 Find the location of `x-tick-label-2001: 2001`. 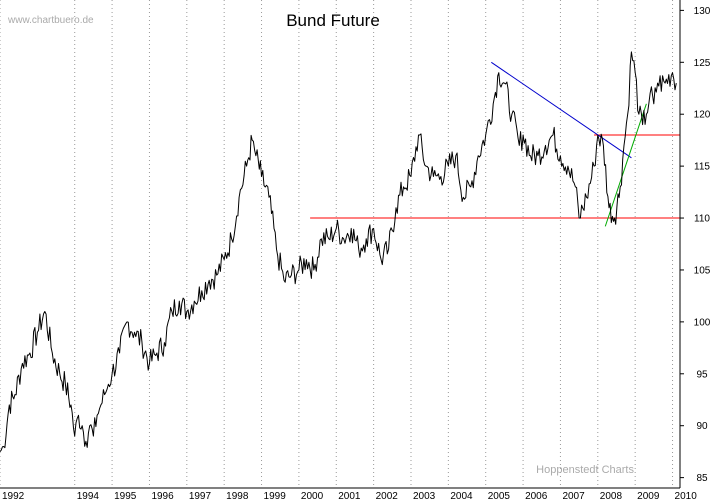

x-tick-label-2001: 2001 is located at coordinates (349, 496).